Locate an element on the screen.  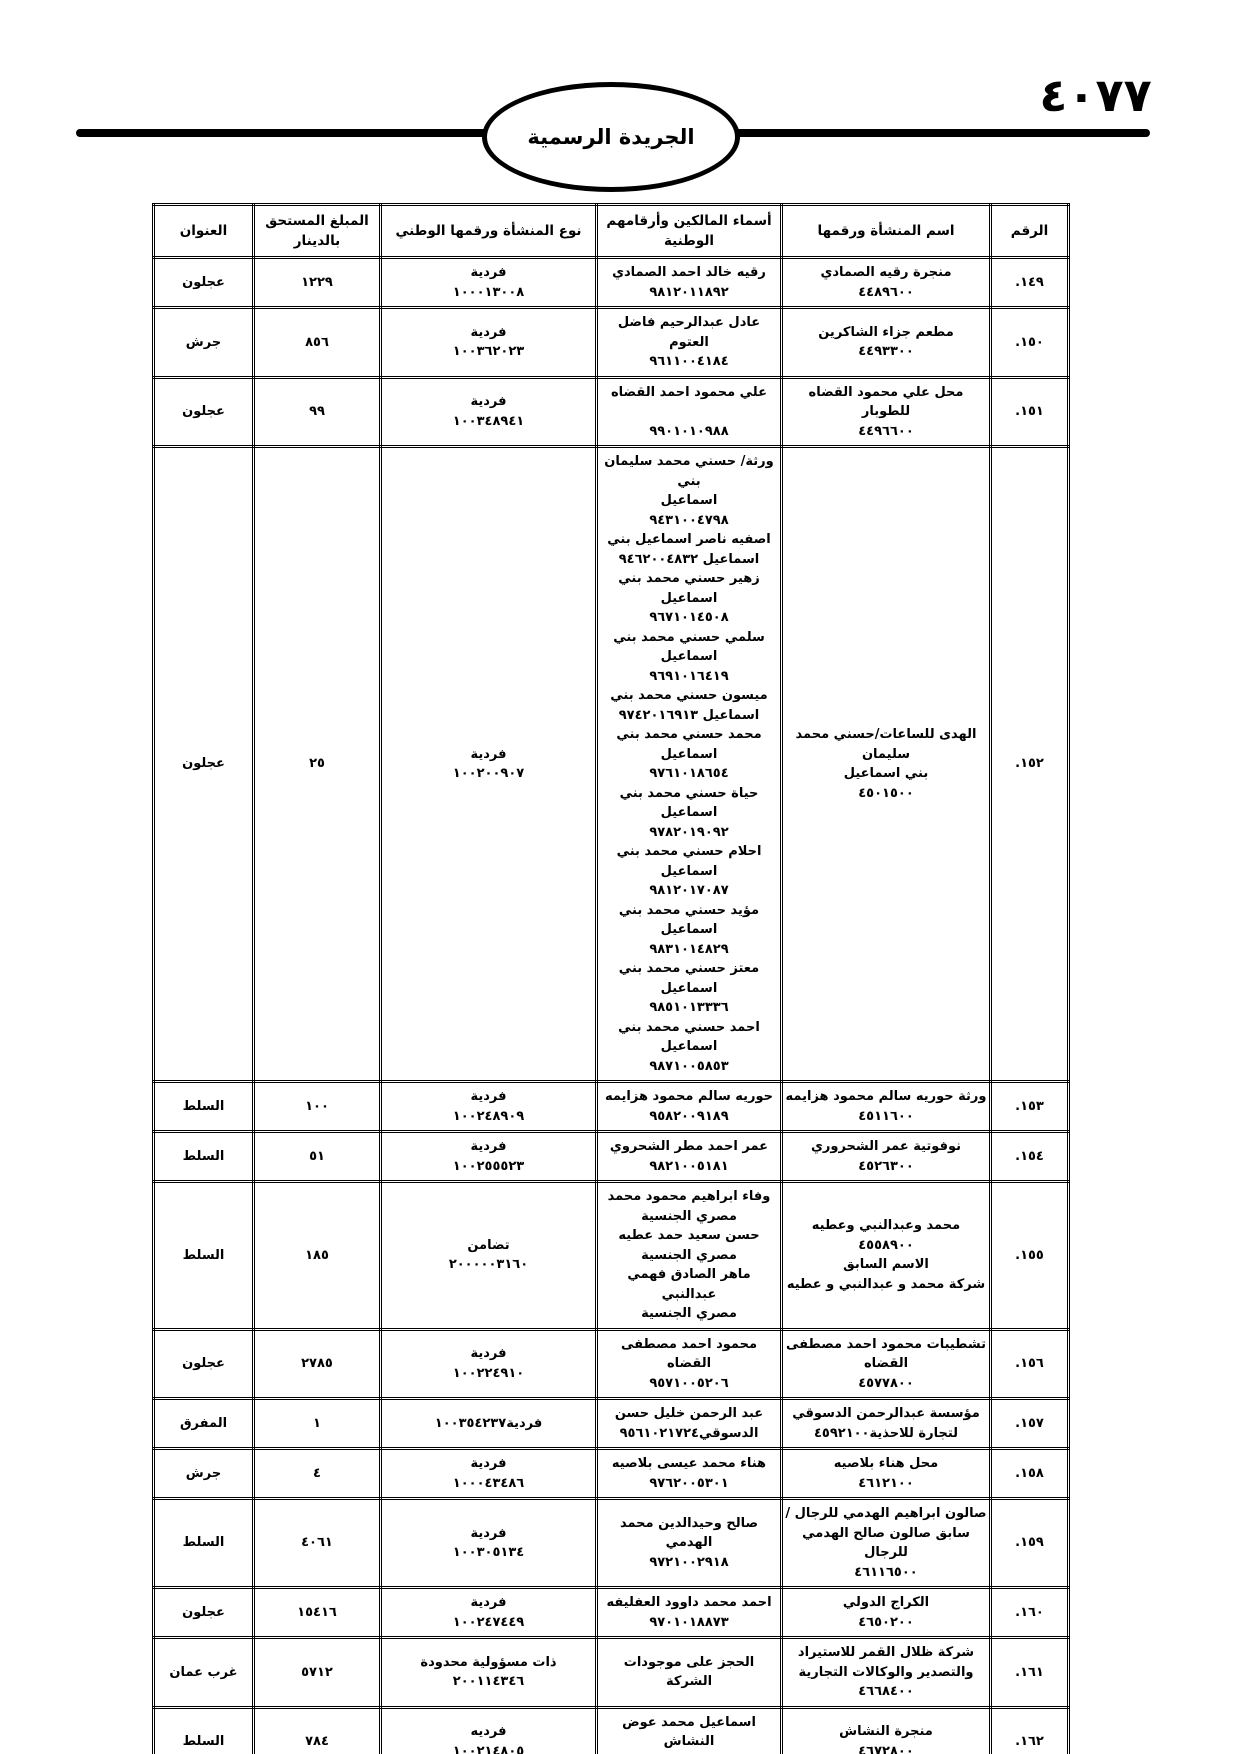
column-header-type: نوع المنشأة ورقمها الوطني is located at coordinates (488, 231).